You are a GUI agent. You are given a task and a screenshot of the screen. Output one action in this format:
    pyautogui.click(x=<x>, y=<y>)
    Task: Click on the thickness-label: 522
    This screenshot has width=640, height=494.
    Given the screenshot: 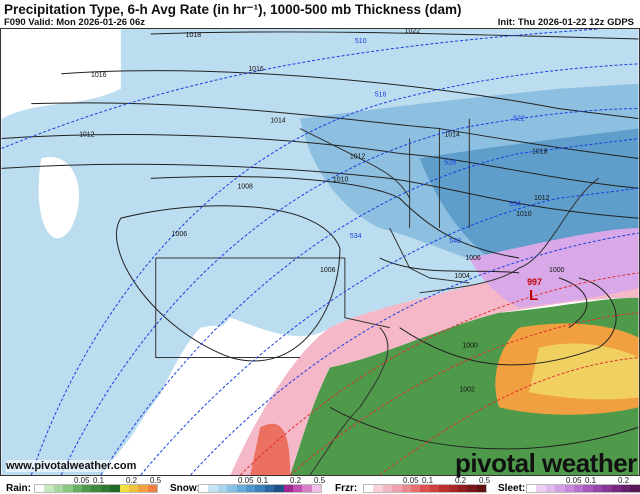 What is the action you would take?
    pyautogui.click(x=519, y=119)
    